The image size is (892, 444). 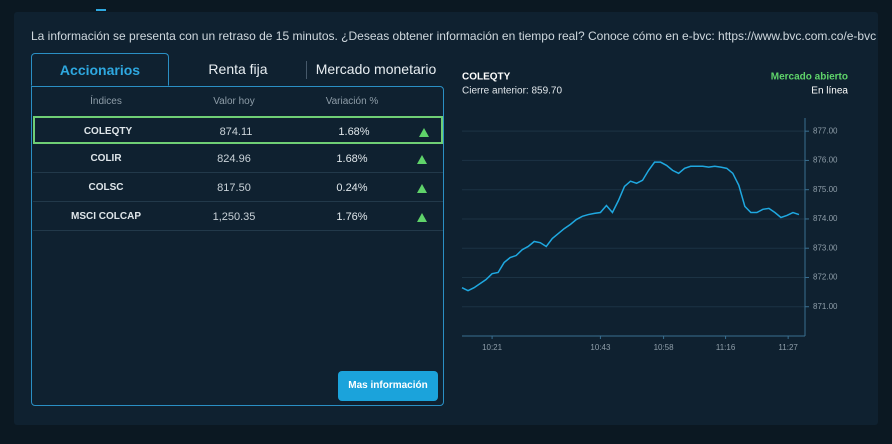 I want to click on separator, so click(x=306, y=70).